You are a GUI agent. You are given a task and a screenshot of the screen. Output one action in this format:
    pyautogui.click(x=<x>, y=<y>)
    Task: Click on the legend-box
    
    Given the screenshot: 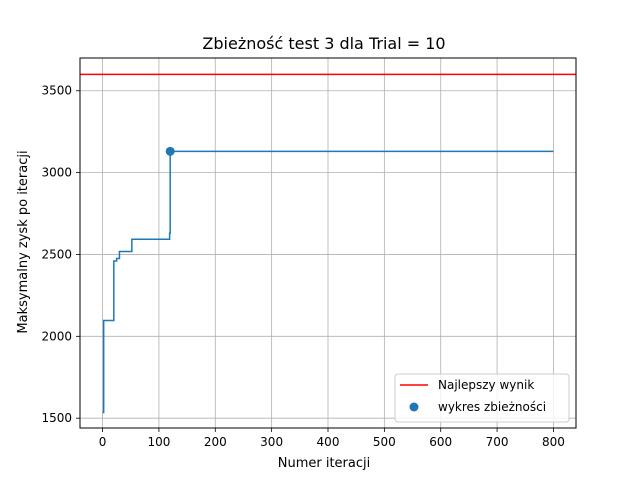 What is the action you would take?
    pyautogui.click(x=482, y=398)
    